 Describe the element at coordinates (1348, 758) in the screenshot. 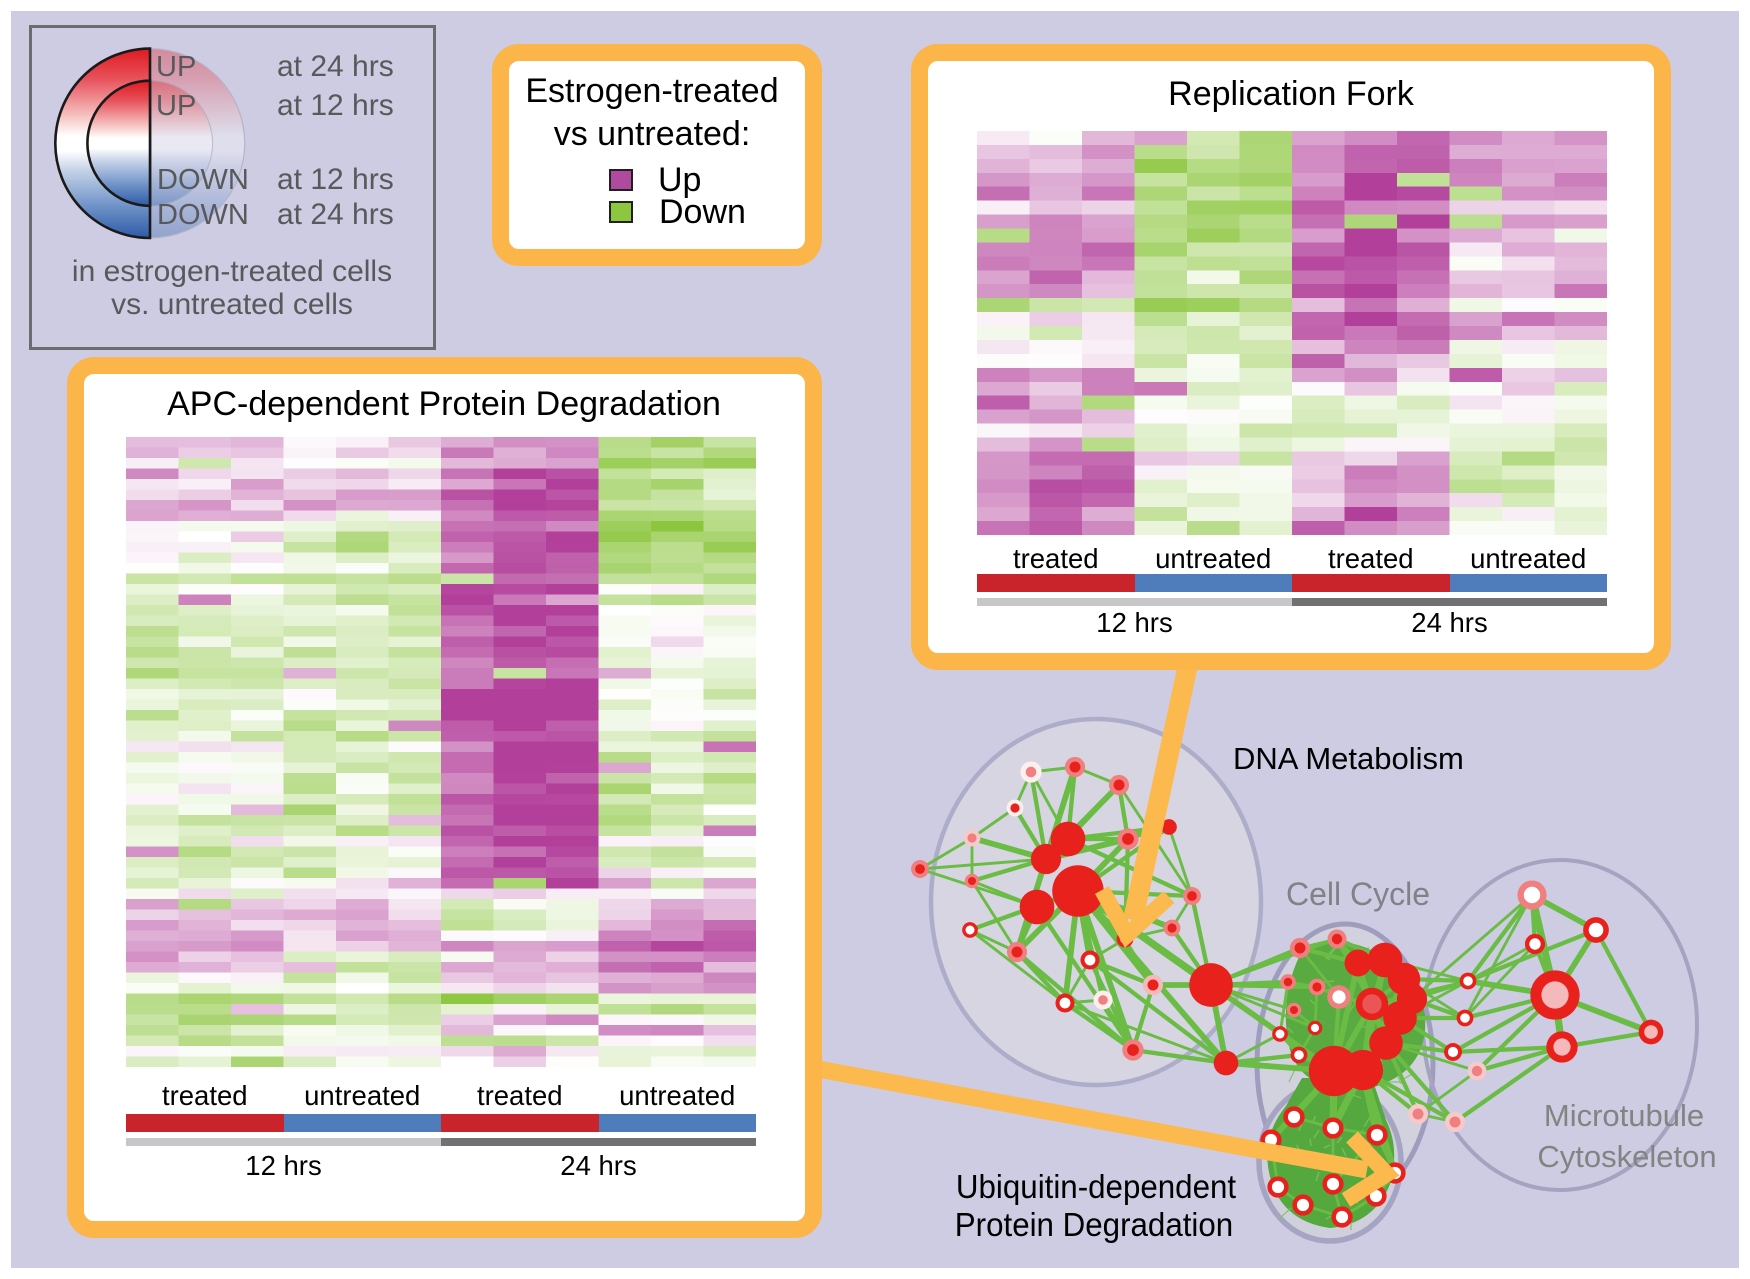

I see `svg-text: DNA Metabolism` at that location.